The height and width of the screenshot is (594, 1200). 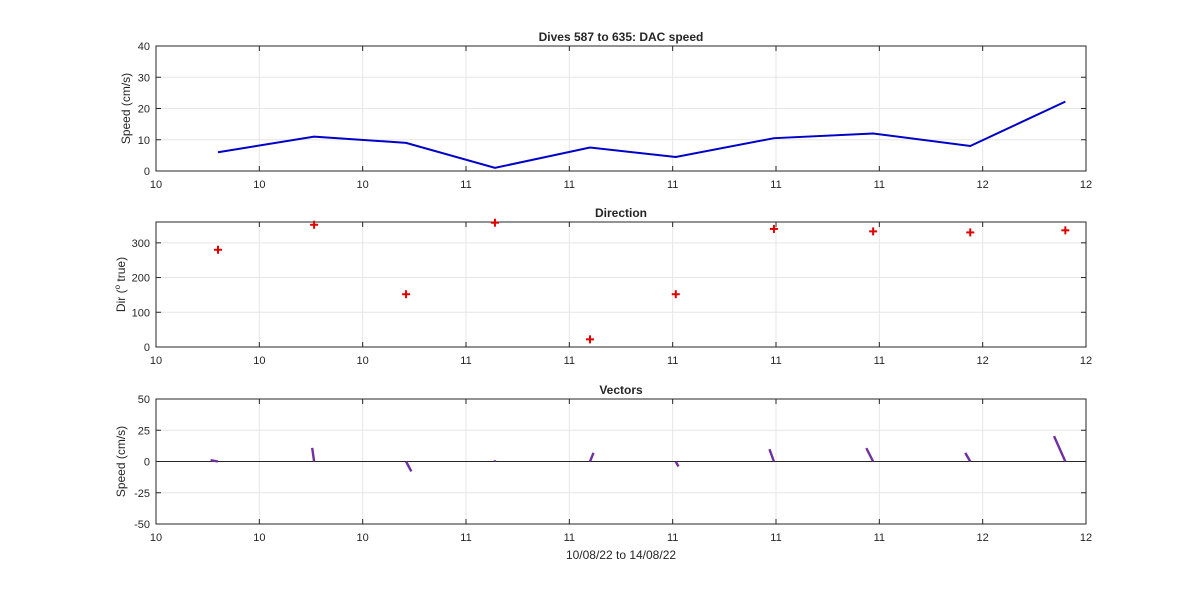 What do you see at coordinates (121, 300) in the screenshot?
I see `y-axis-label-prefix: Dir (` at bounding box center [121, 300].